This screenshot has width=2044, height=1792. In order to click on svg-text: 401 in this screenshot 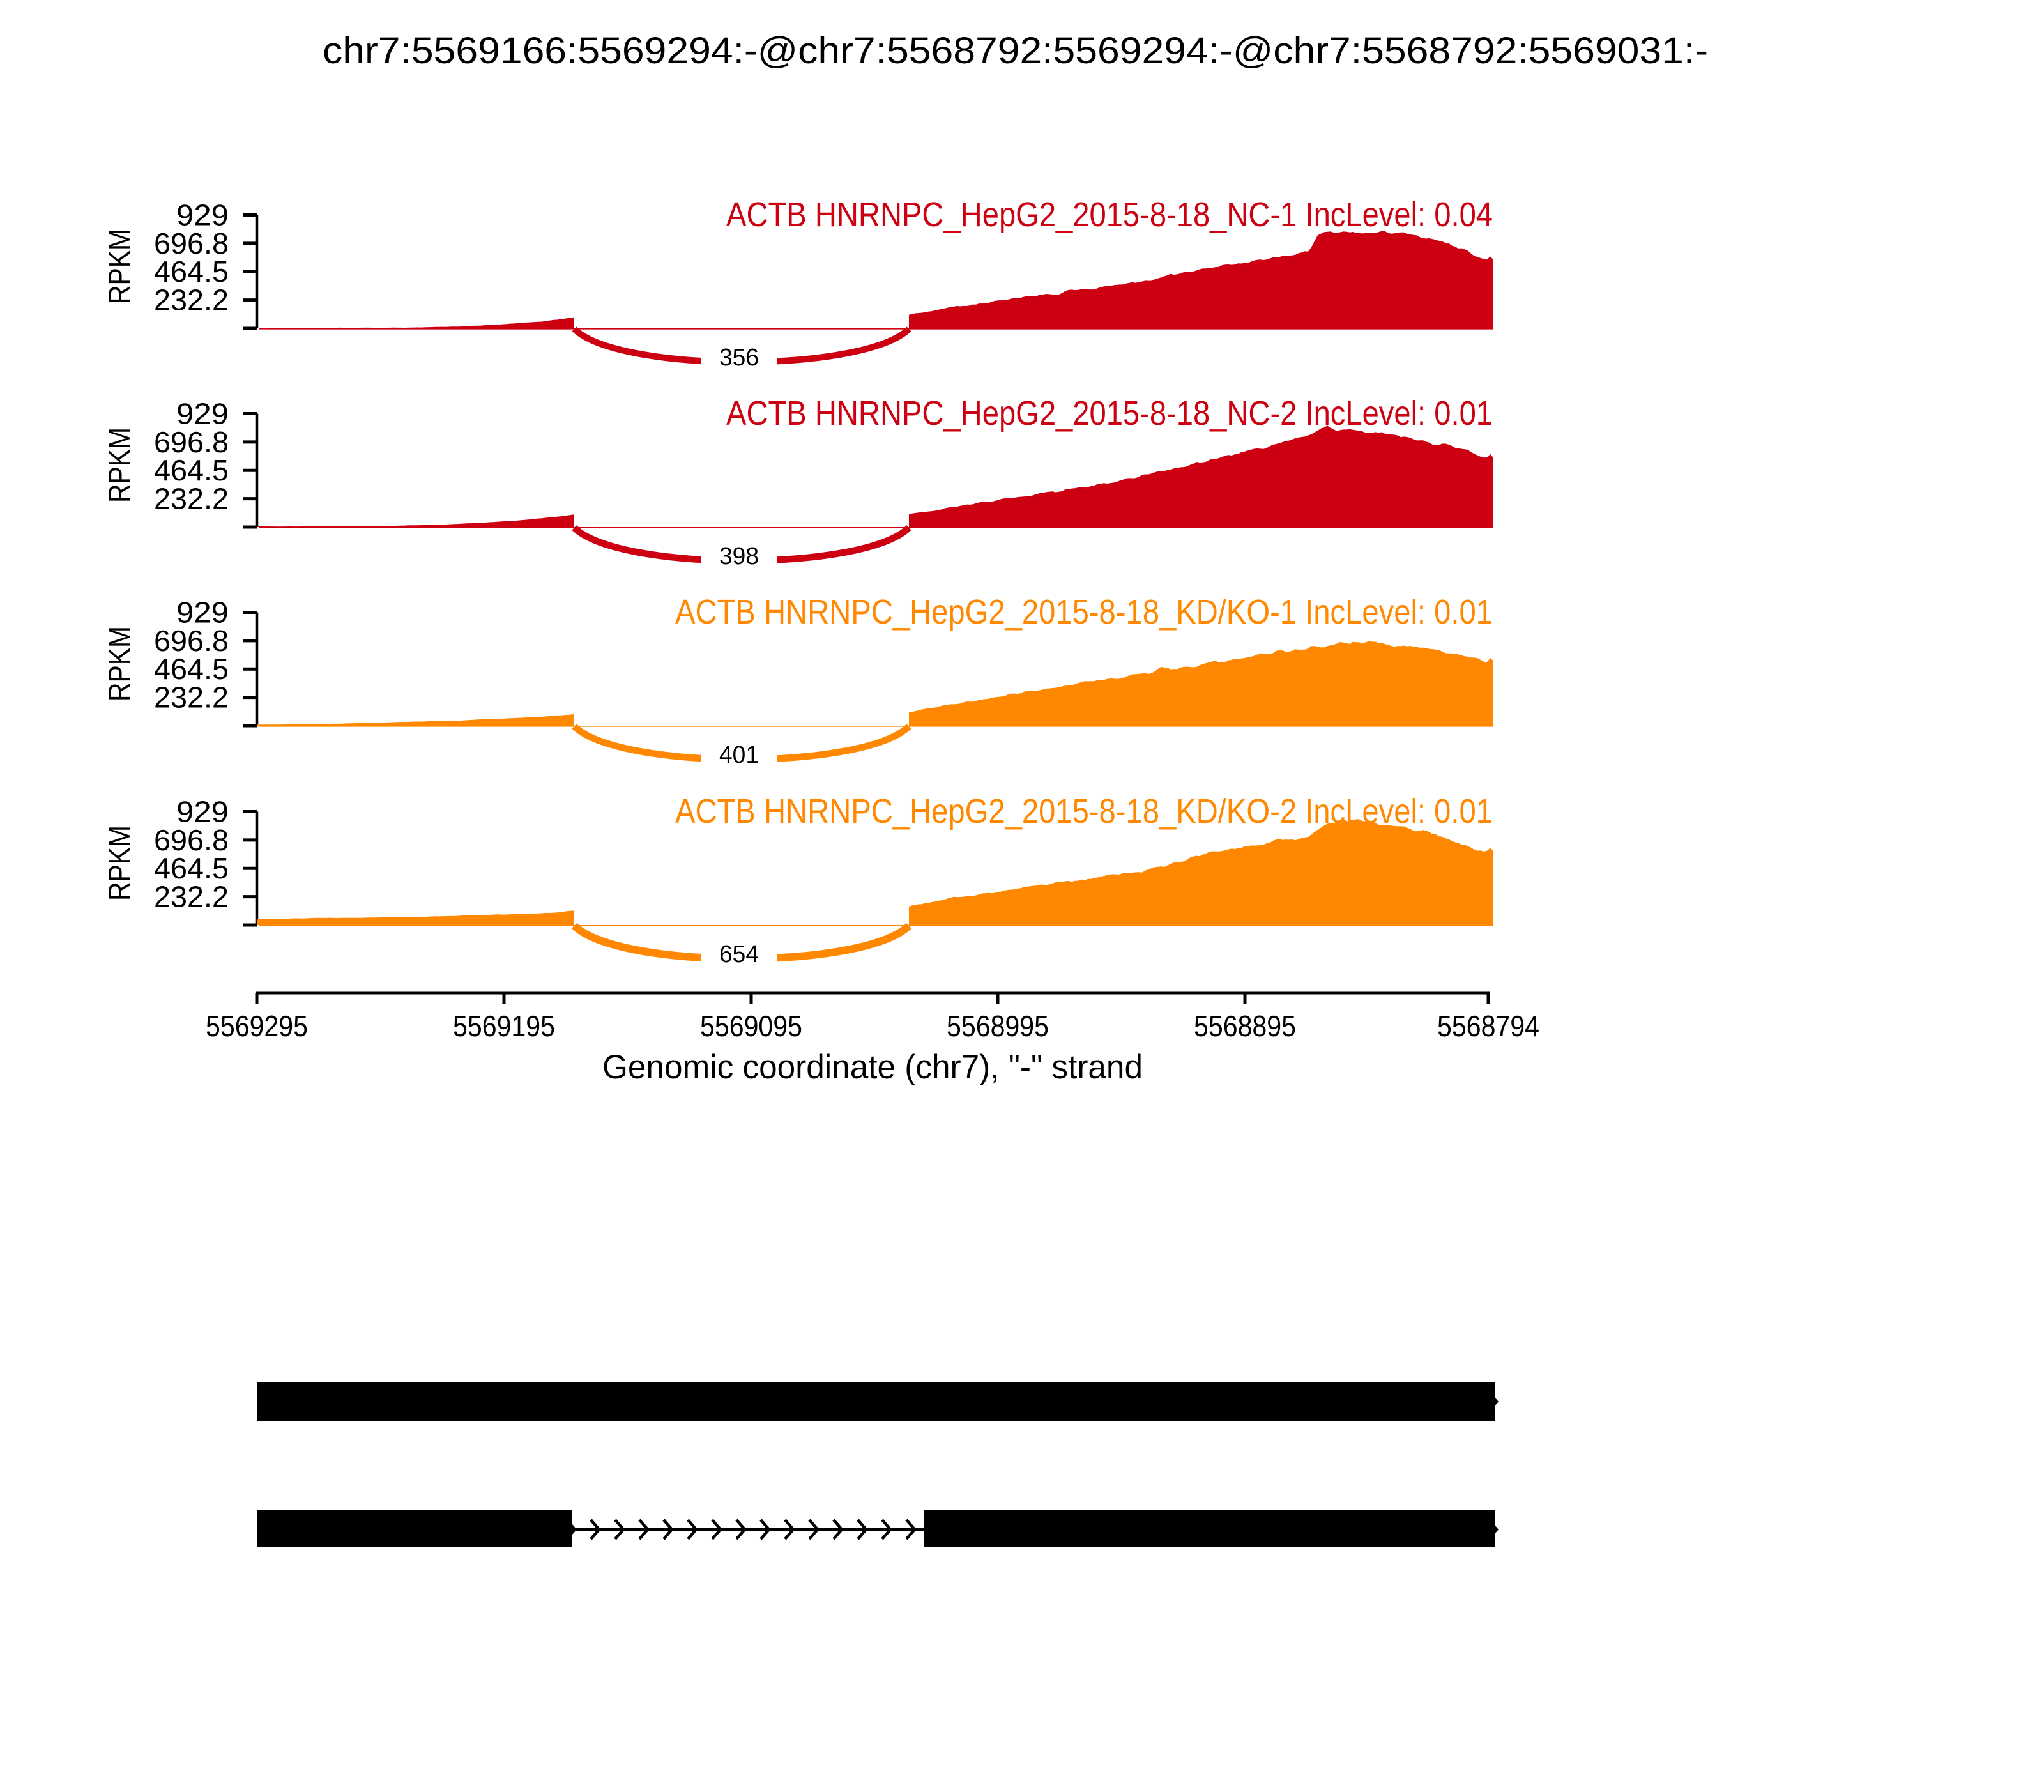, I will do `click(739, 755)`.